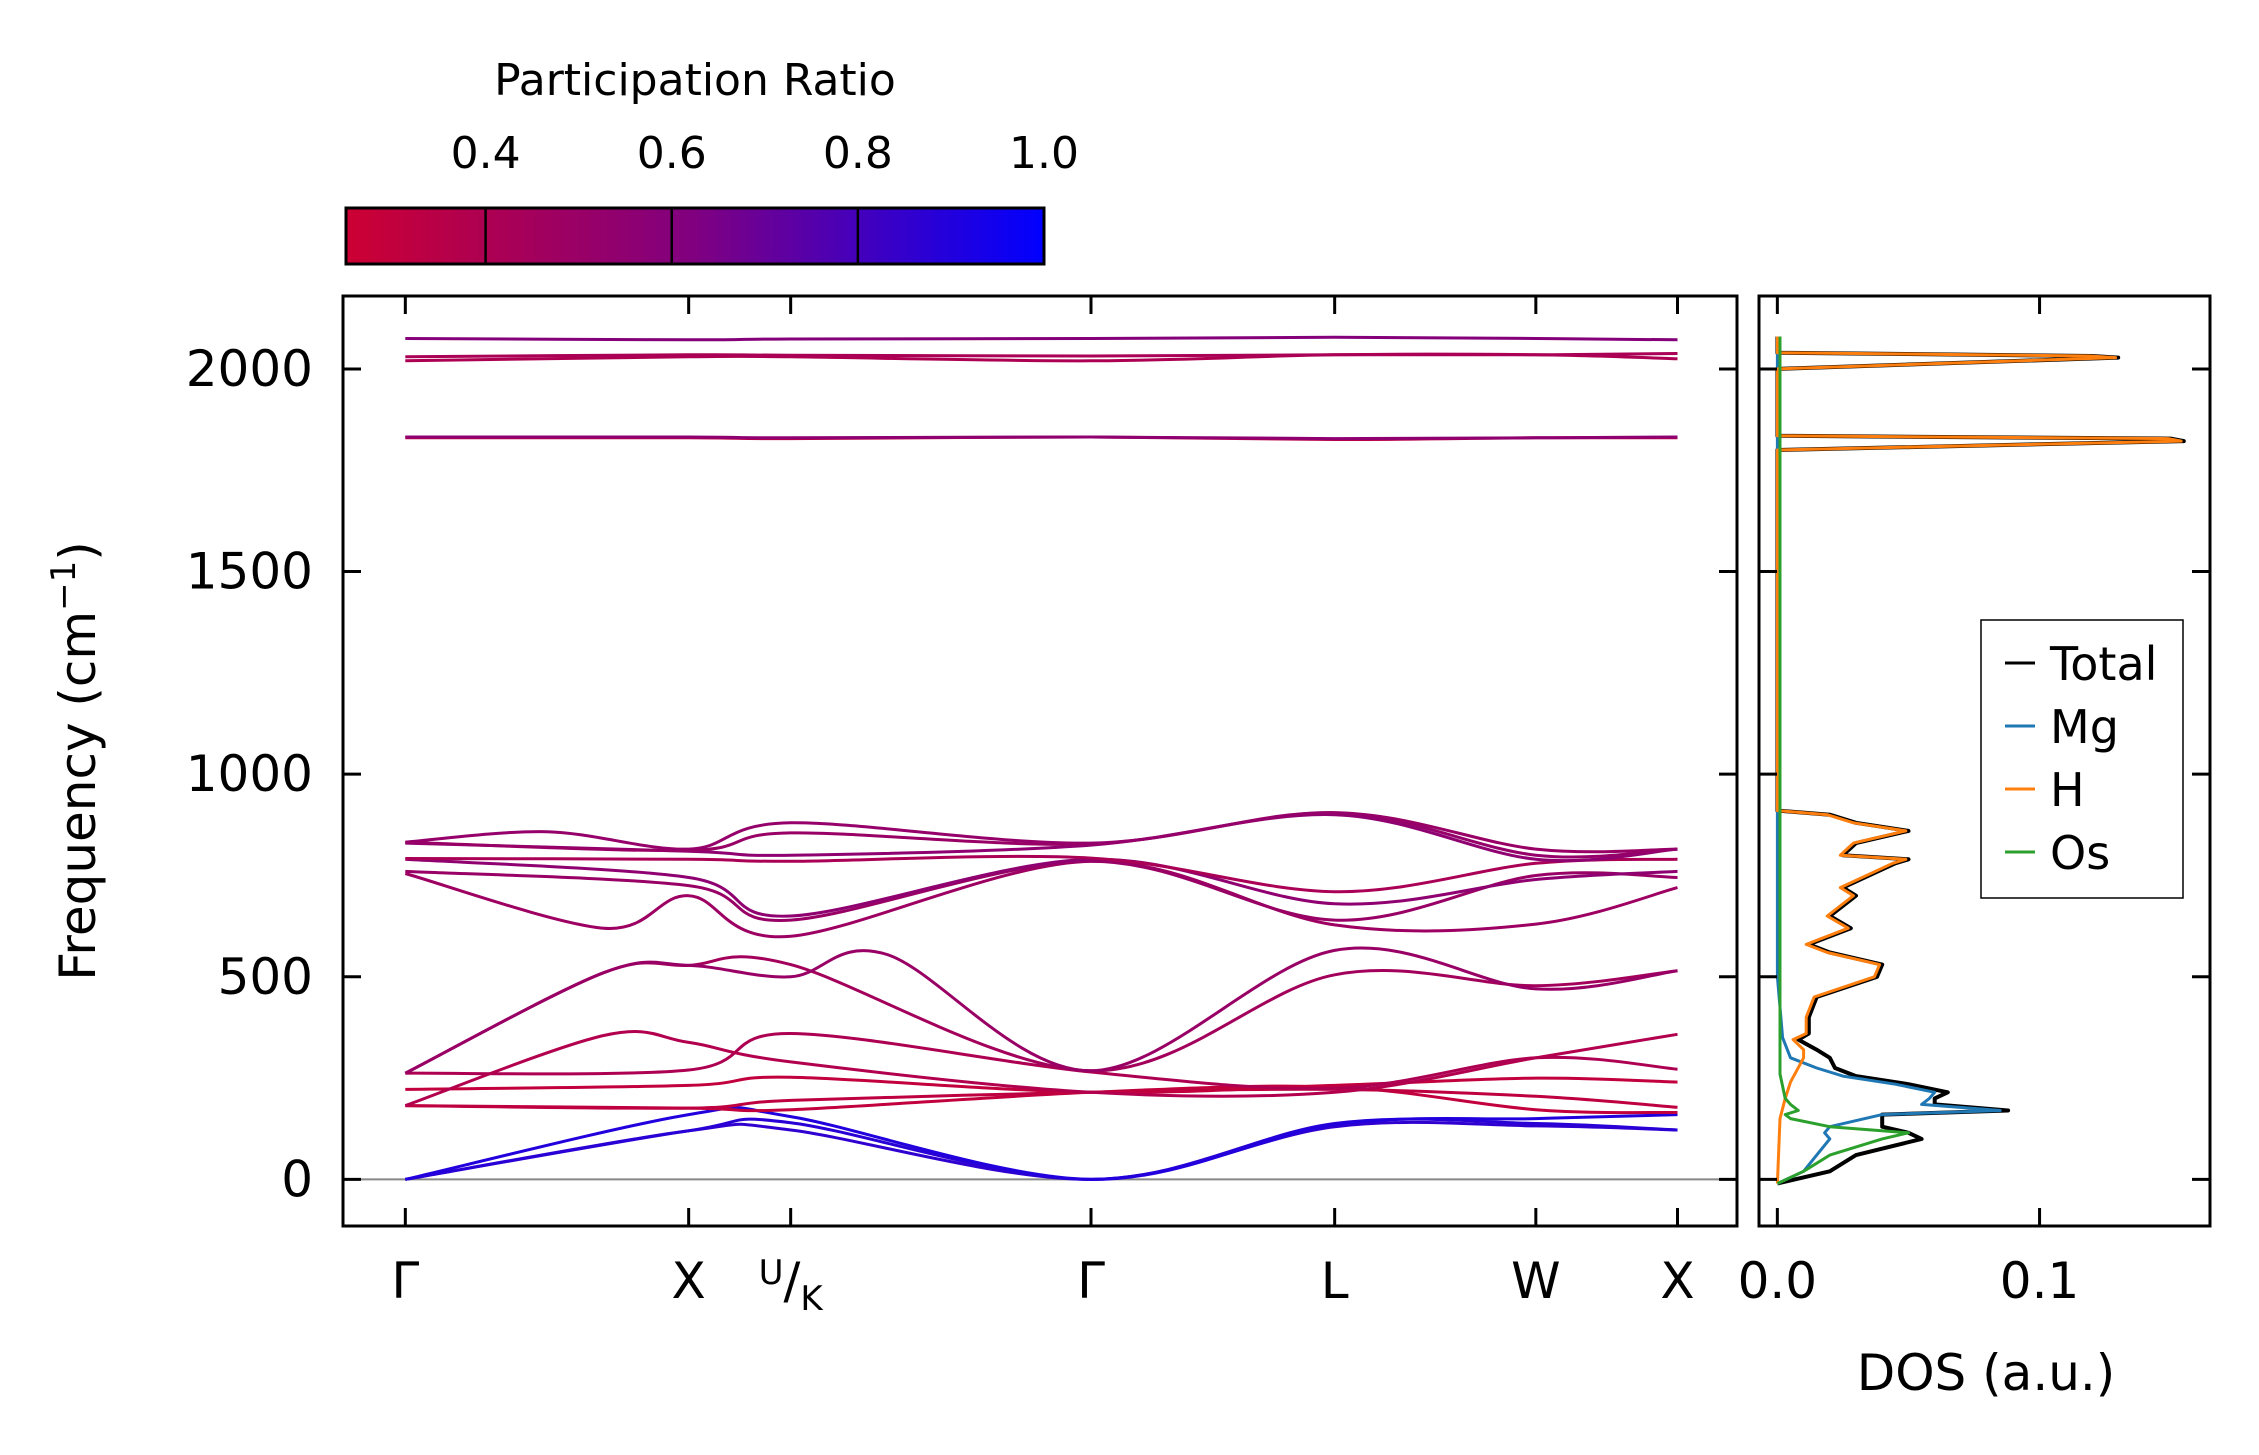 This screenshot has width=2259, height=1455. Describe the element at coordinates (2084, 727) in the screenshot. I see `legend-label-mg: Mg` at that location.